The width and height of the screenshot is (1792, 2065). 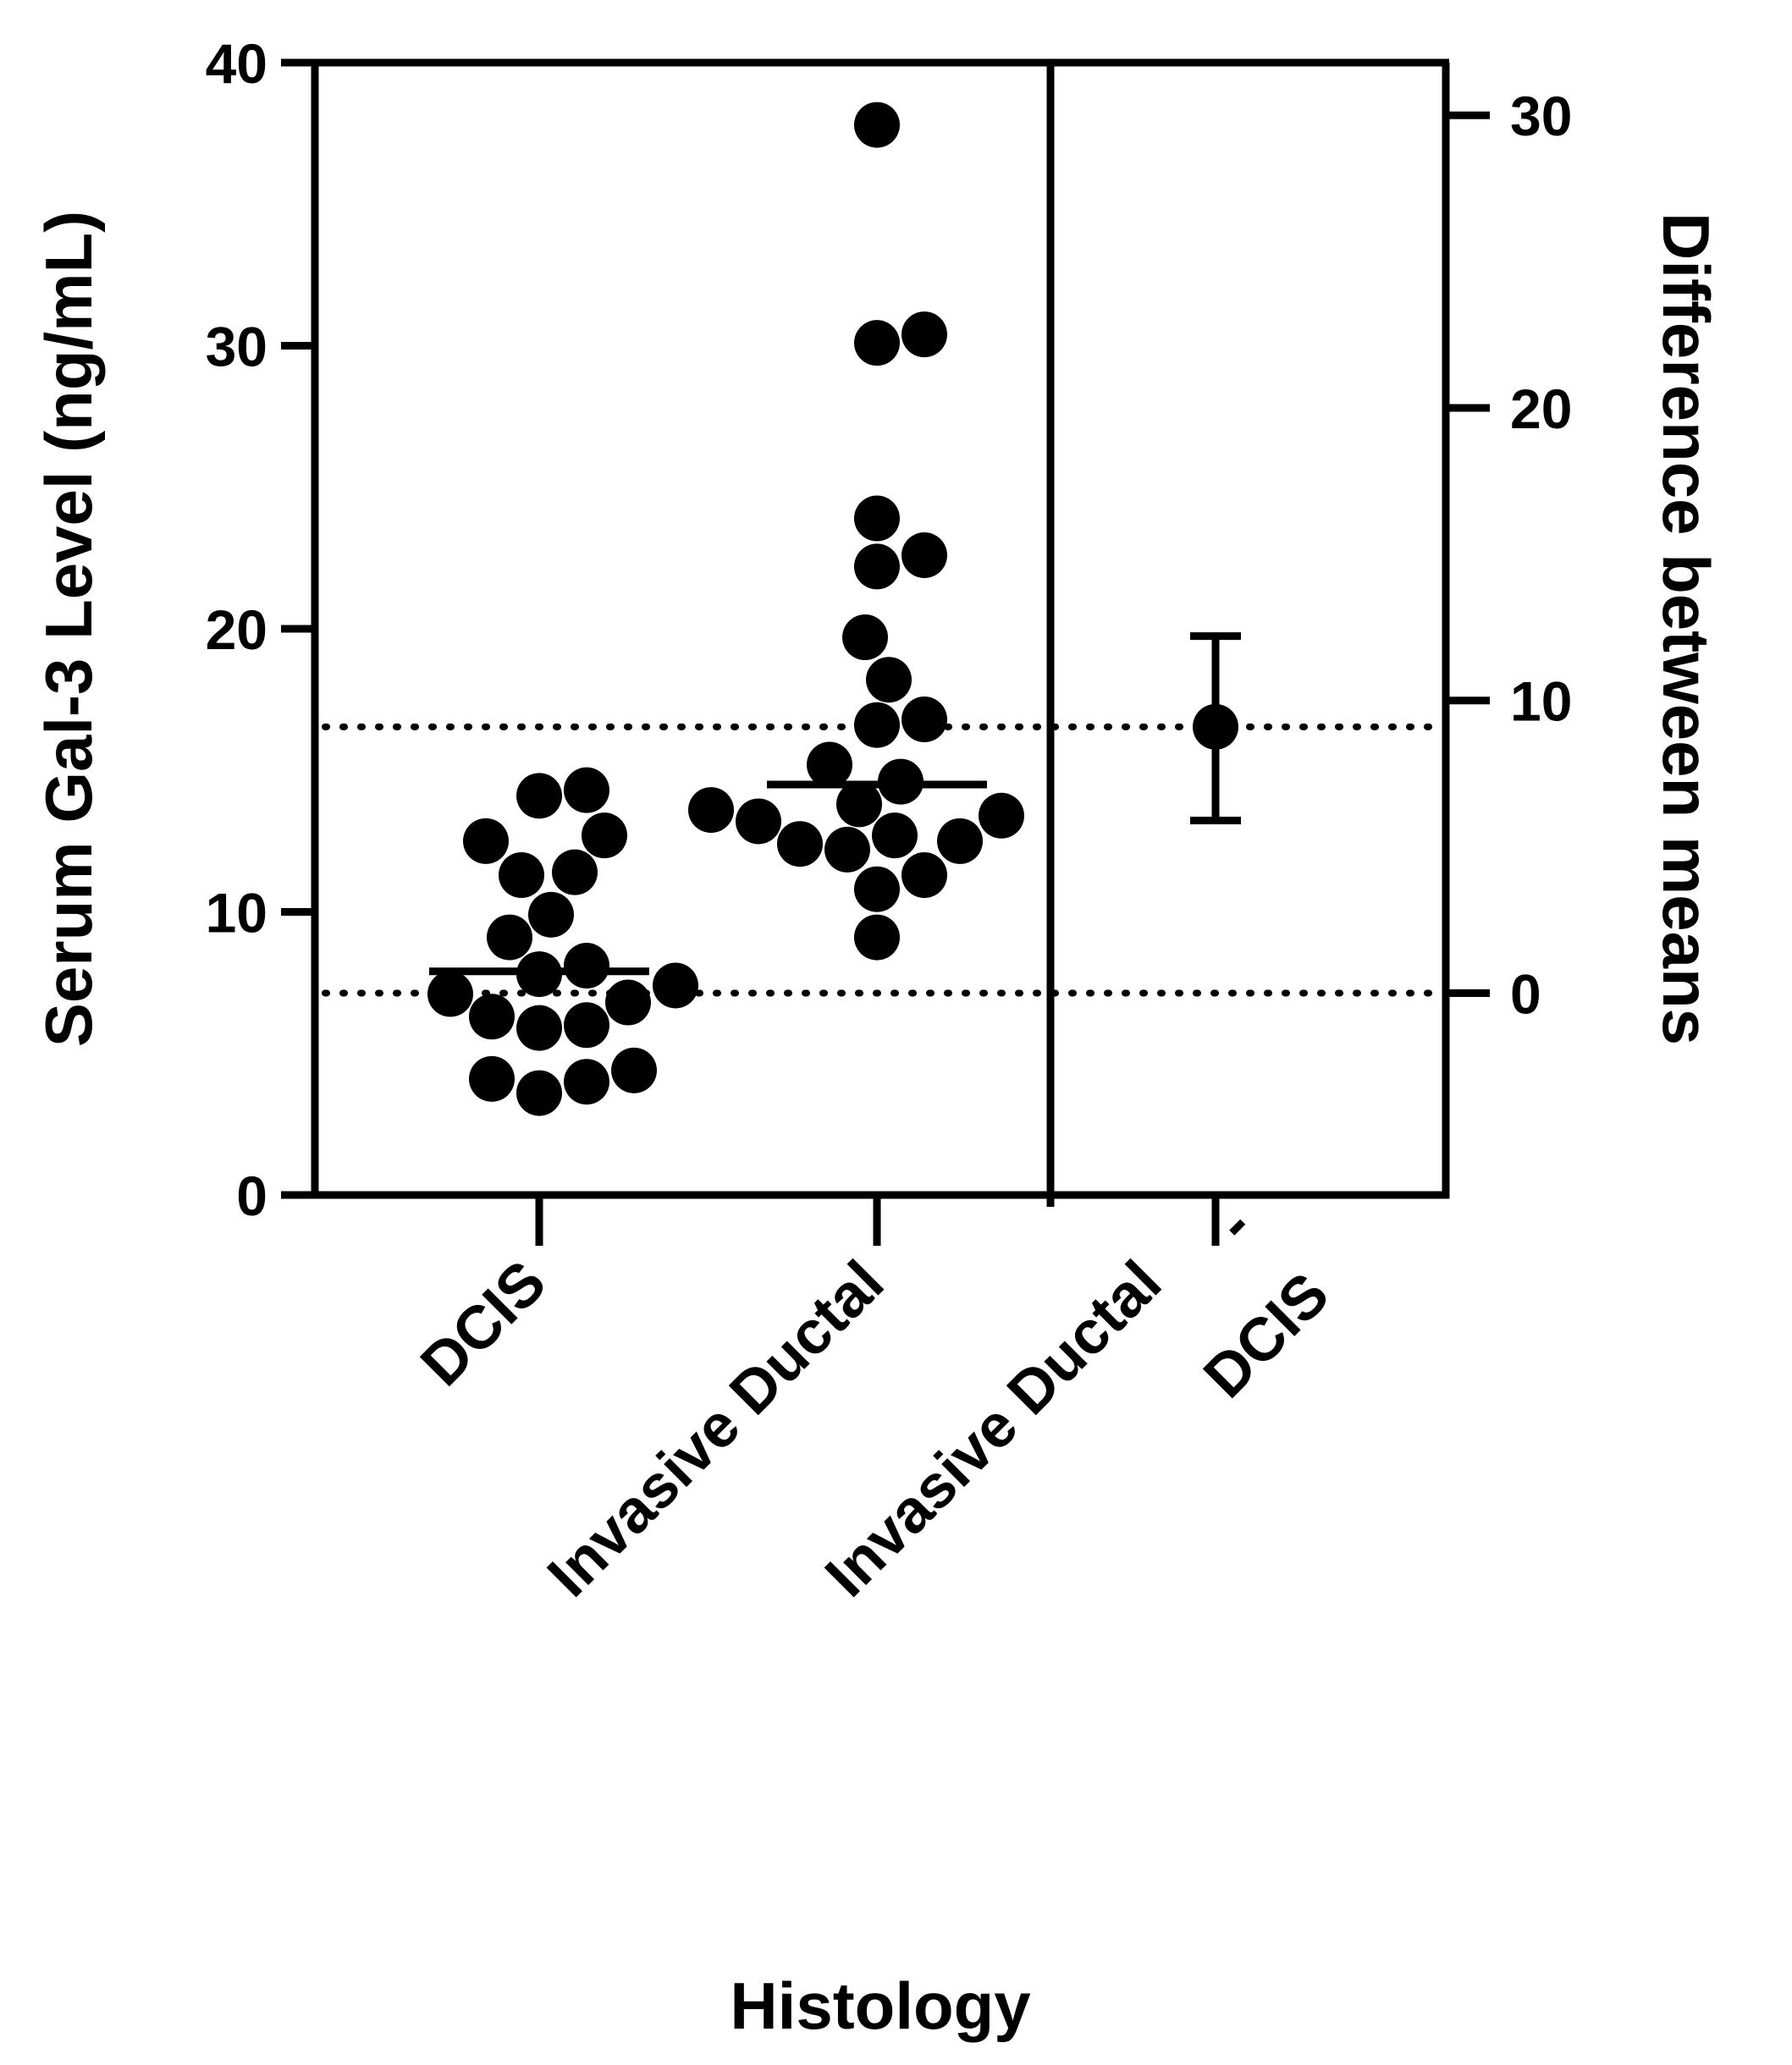 What do you see at coordinates (1077, 1434) in the screenshot?
I see `x-category-label-2: Invasive Ductal-DCIS` at bounding box center [1077, 1434].